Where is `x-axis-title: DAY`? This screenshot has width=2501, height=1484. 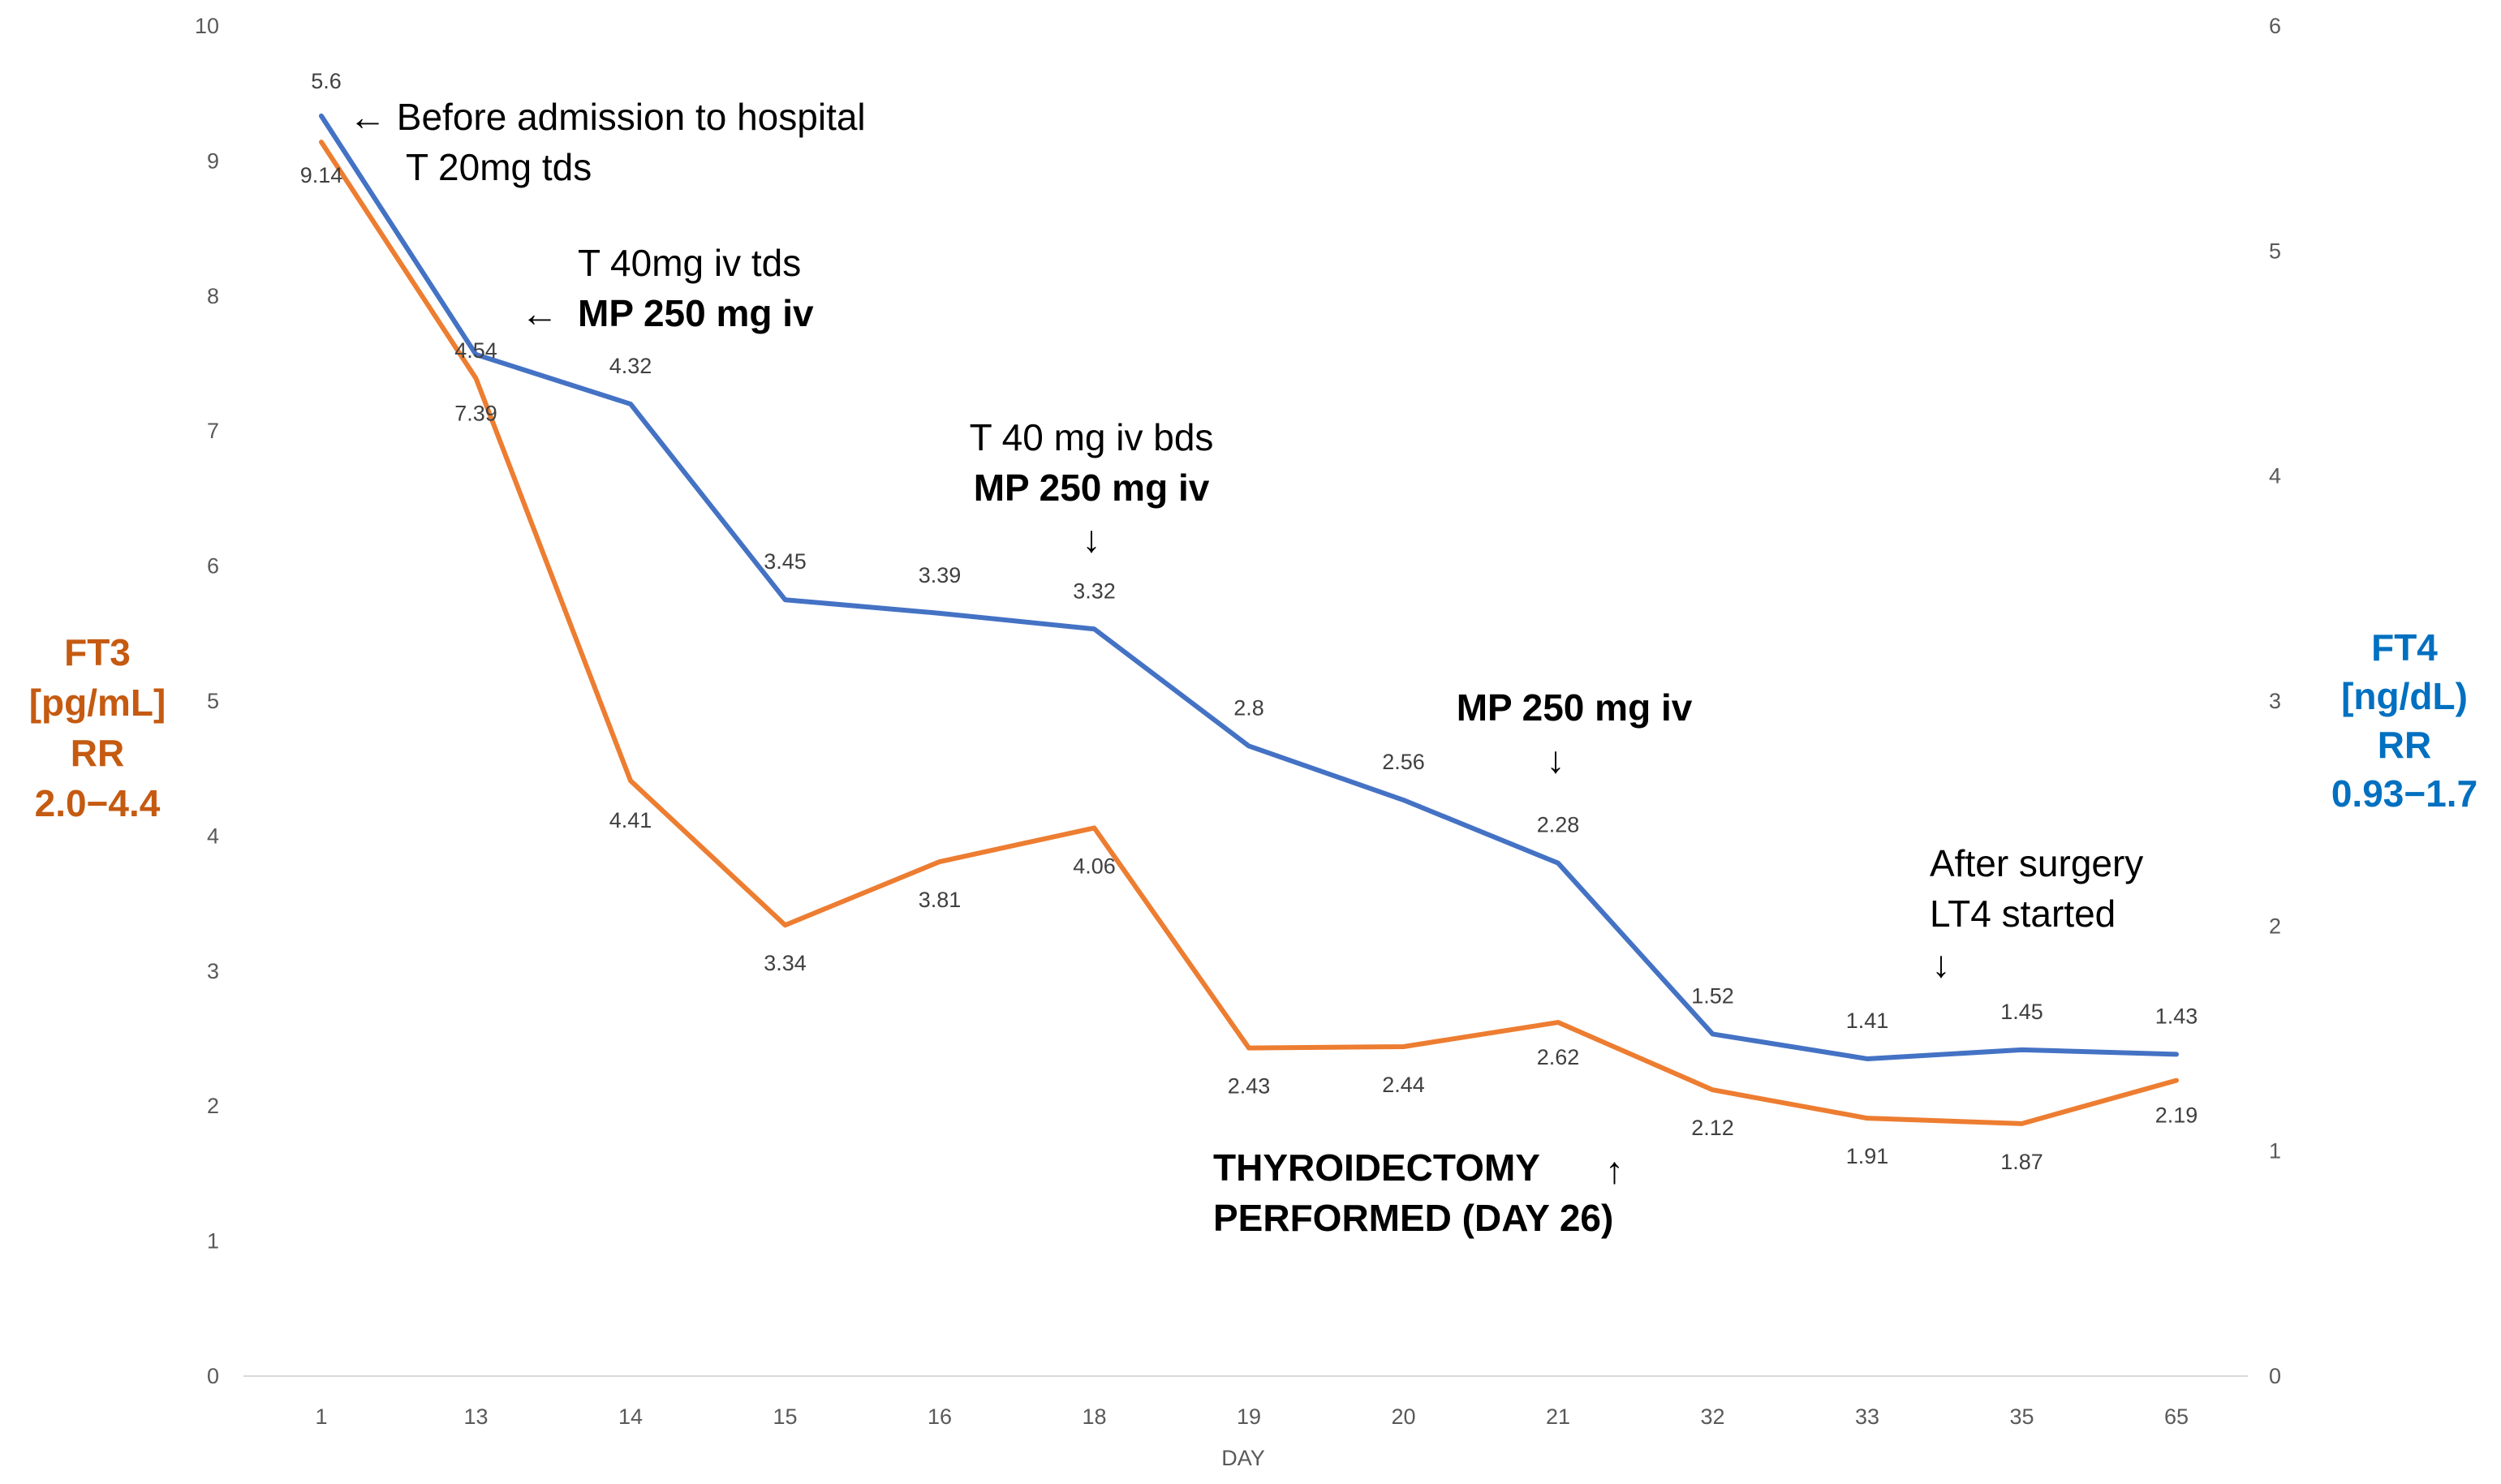 x-axis-title: DAY is located at coordinates (1243, 1458).